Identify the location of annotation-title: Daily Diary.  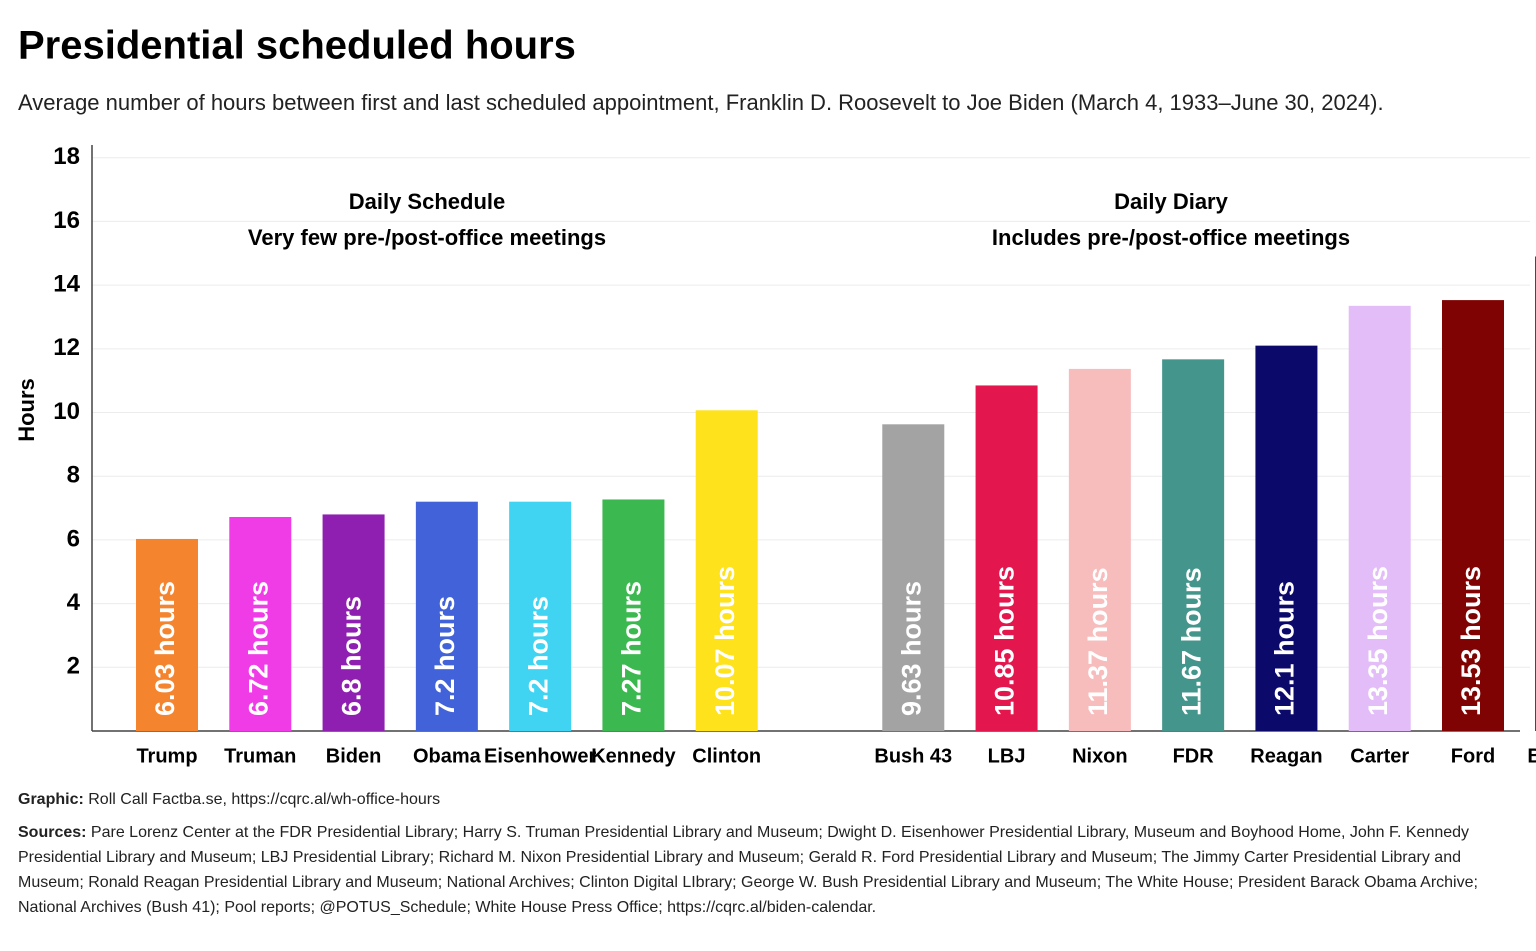
(1171, 201).